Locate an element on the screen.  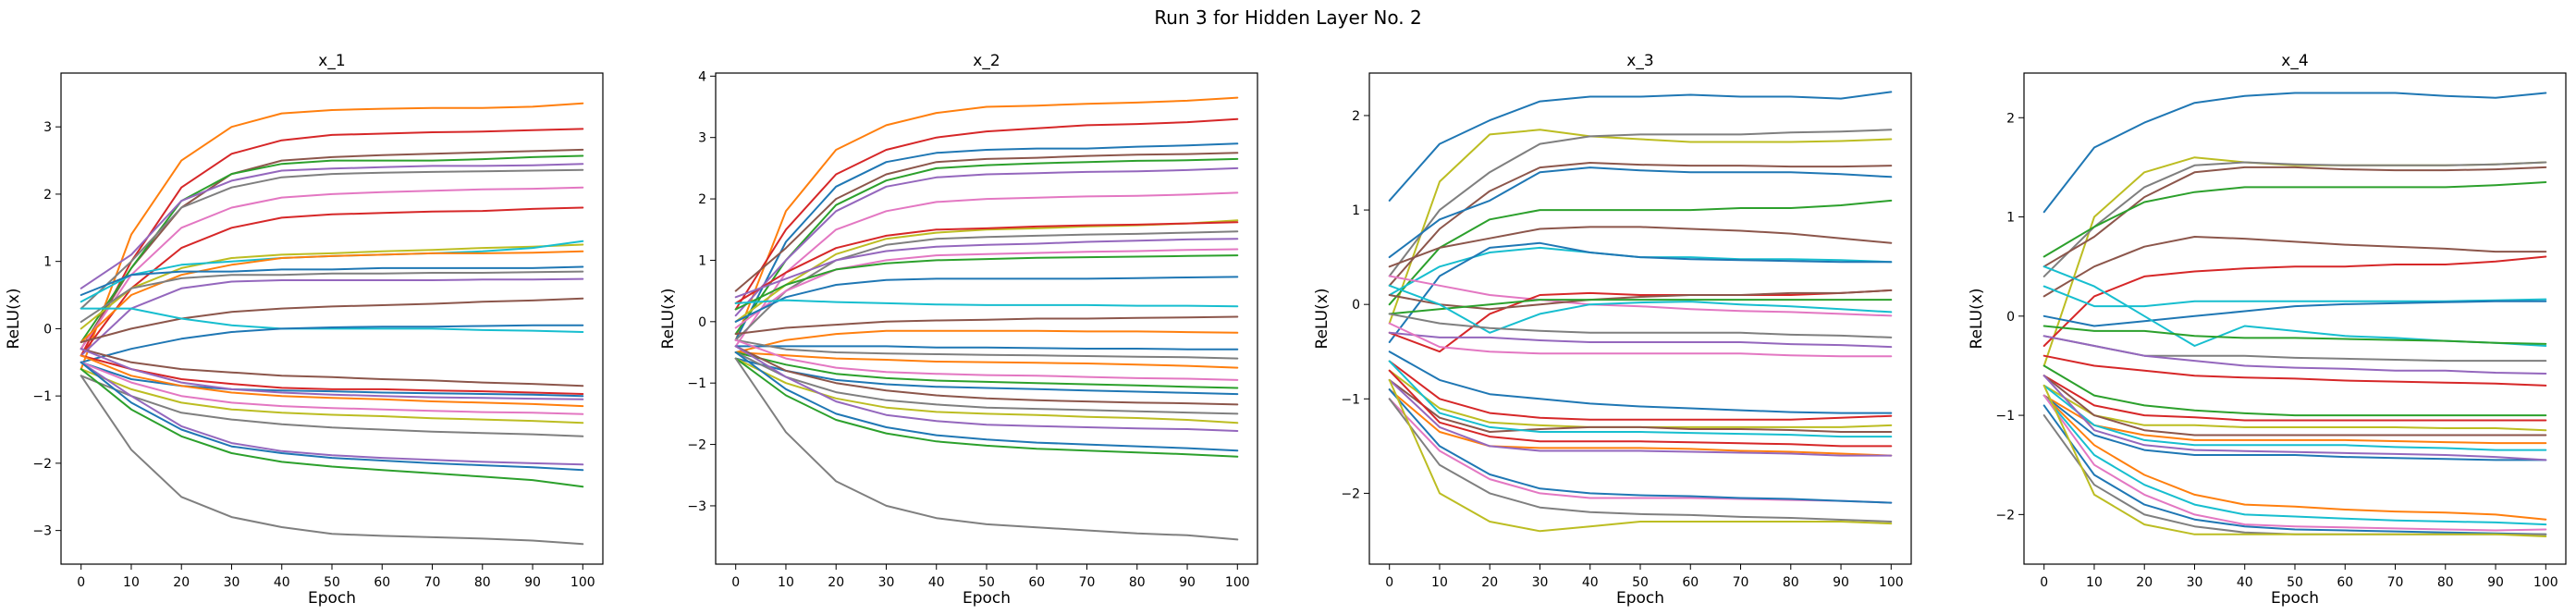
x-tick-label: 40 is located at coordinates (1590, 582).